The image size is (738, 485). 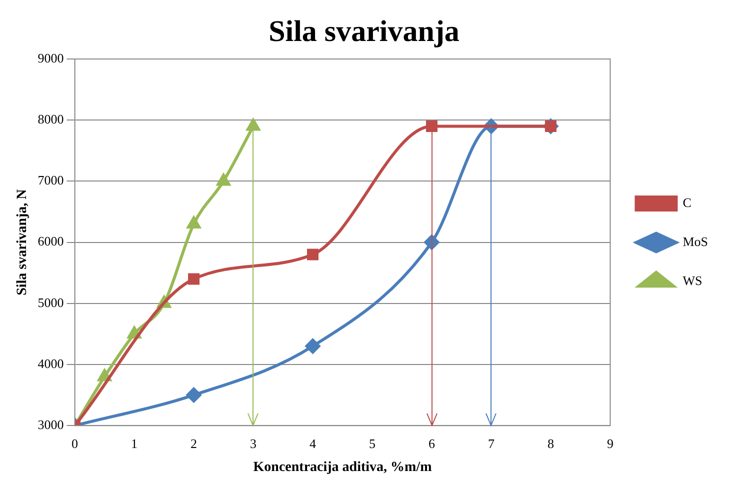 What do you see at coordinates (695, 241) in the screenshot?
I see `legend-label: MoS` at bounding box center [695, 241].